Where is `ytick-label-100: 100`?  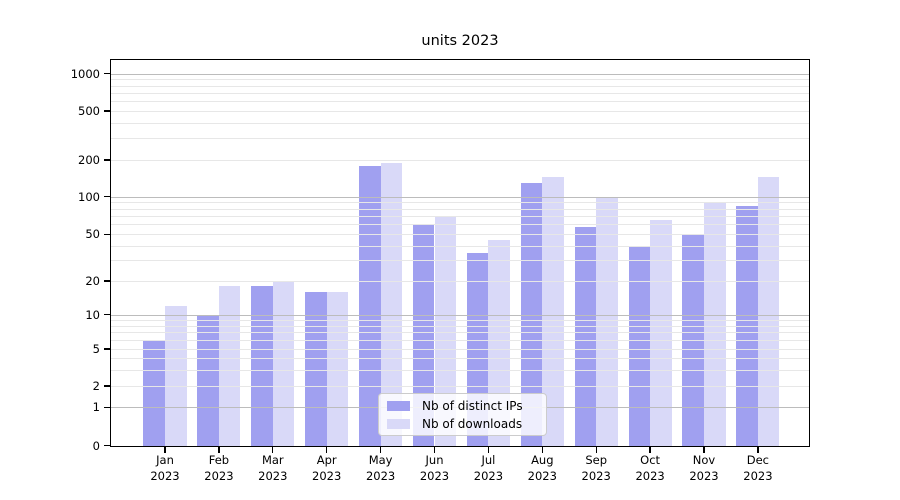 ytick-label-100: 100 is located at coordinates (89, 196).